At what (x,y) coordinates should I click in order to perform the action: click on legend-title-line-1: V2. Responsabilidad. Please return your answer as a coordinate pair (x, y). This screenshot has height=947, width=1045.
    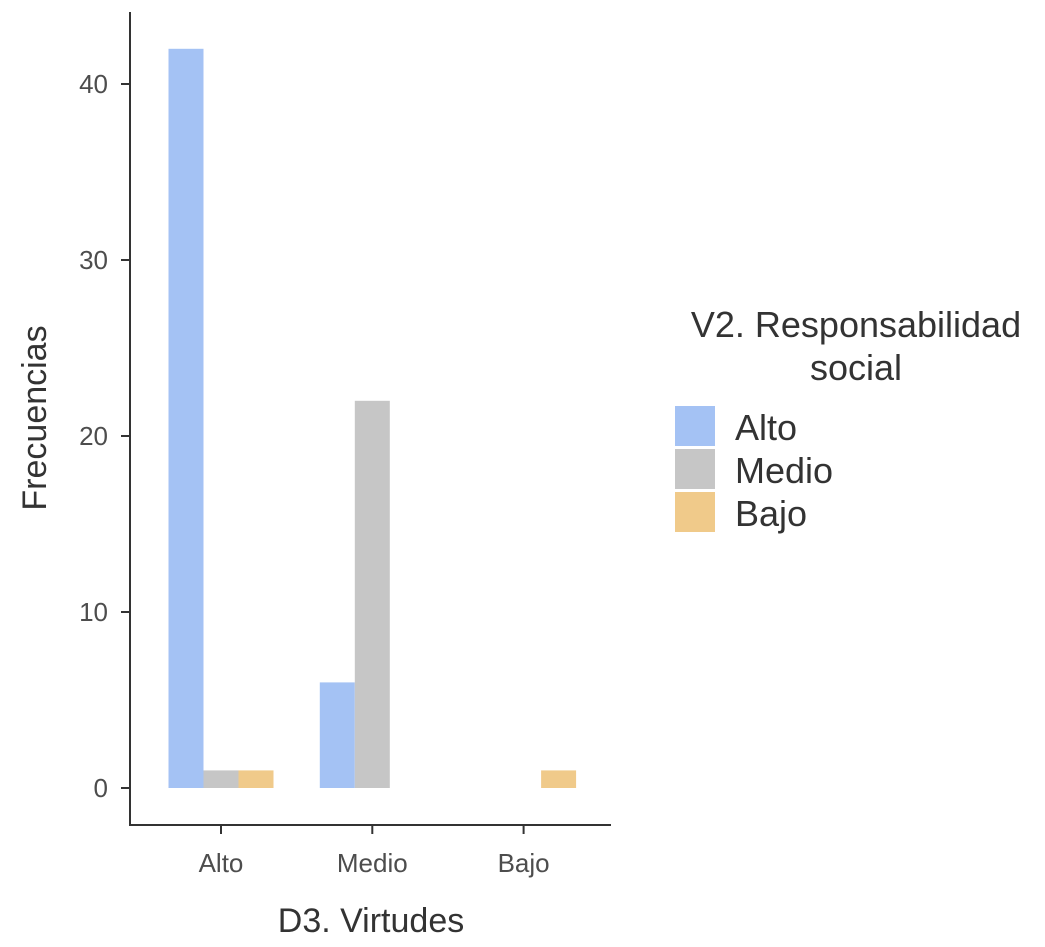
    Looking at the image, I should click on (856, 324).